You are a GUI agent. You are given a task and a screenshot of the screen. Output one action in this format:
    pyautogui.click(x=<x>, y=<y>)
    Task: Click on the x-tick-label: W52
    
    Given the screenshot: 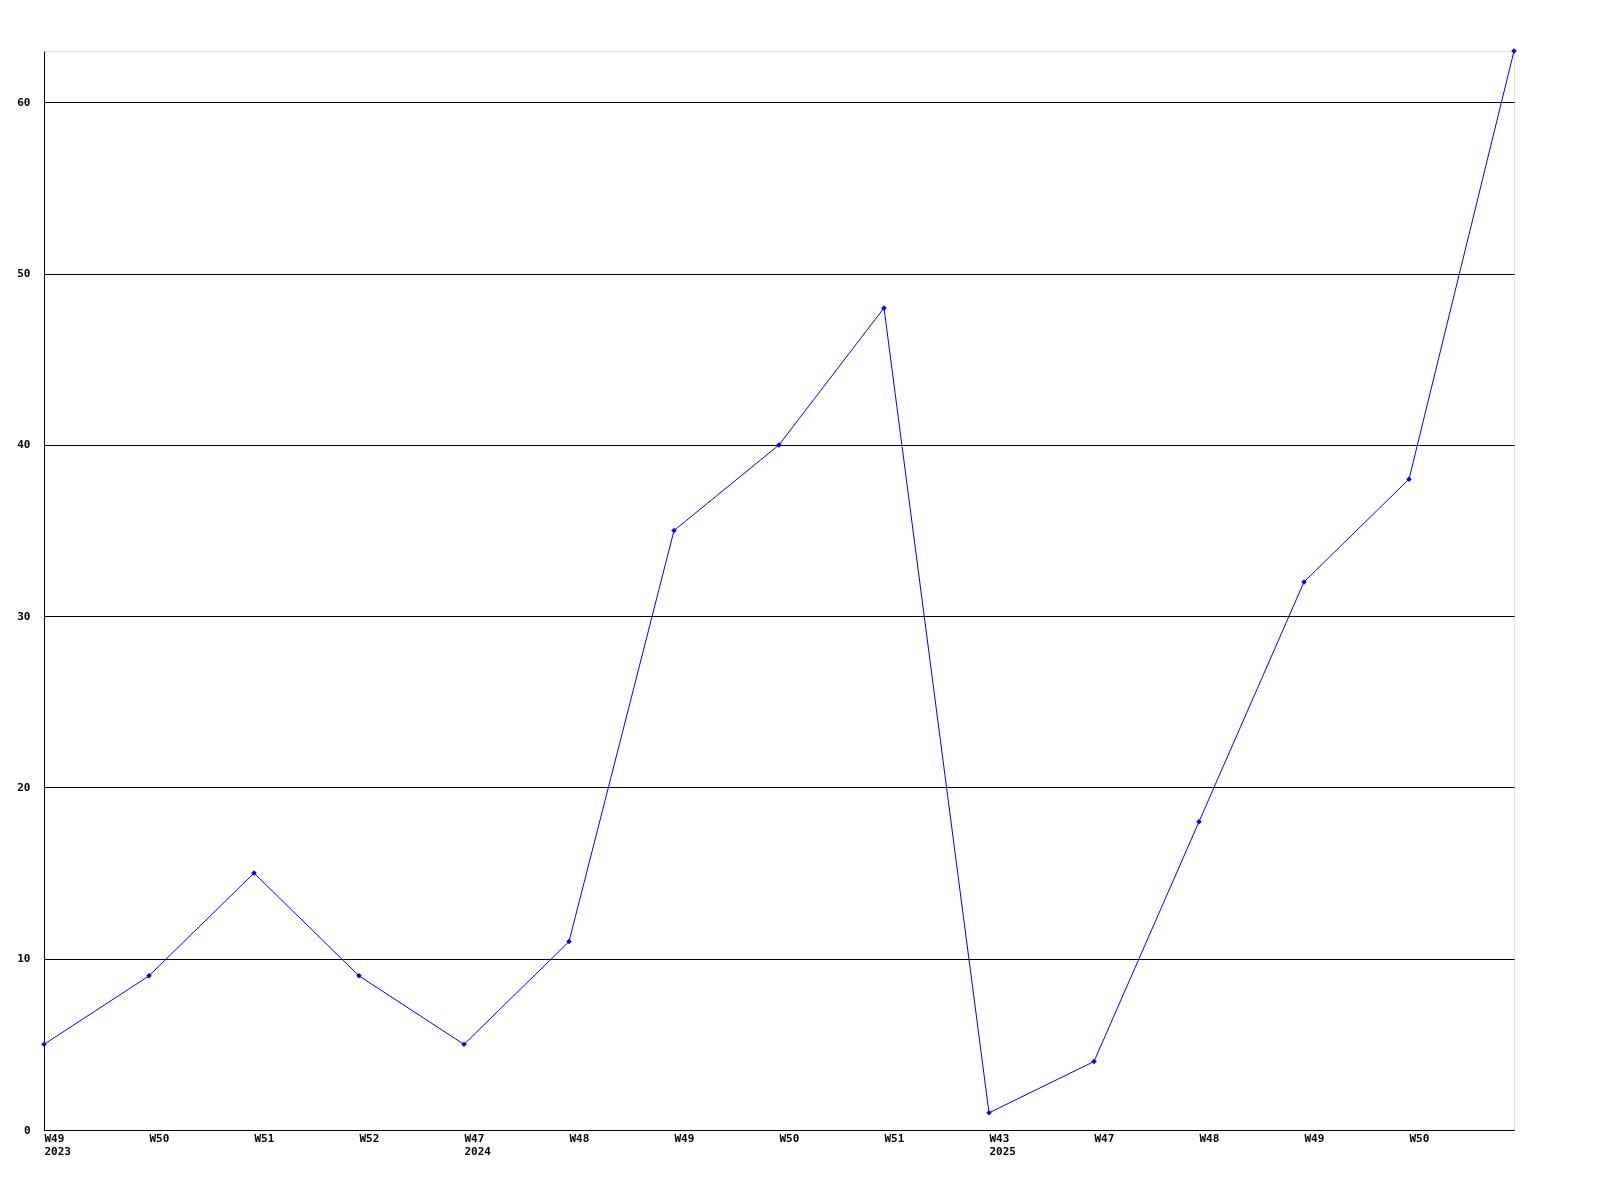 What is the action you would take?
    pyautogui.click(x=369, y=1138)
    